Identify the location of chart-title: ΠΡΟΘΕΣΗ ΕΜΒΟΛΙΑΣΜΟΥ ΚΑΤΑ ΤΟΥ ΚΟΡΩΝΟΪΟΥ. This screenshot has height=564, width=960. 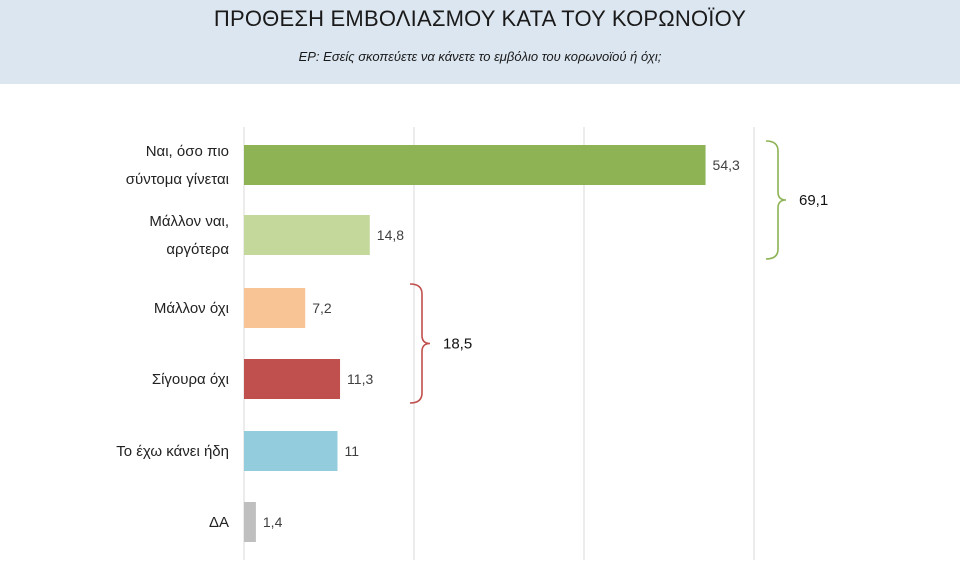
(480, 18).